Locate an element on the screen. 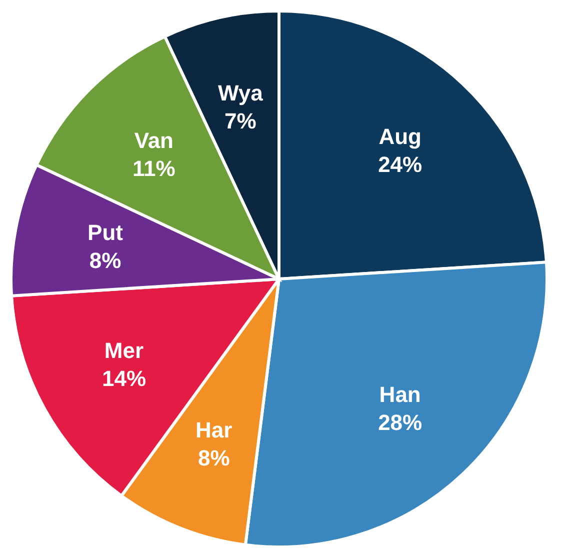 This screenshot has width=563, height=559. data-label: 7% is located at coordinates (240, 121).